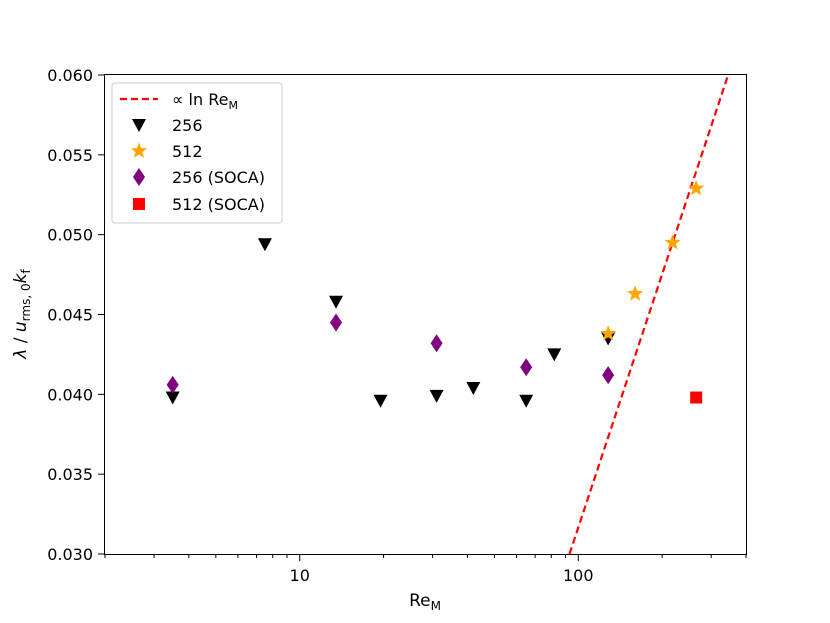 This screenshot has width=830, height=623. What do you see at coordinates (21, 354) in the screenshot?
I see `y-label-lambda: λ` at bounding box center [21, 354].